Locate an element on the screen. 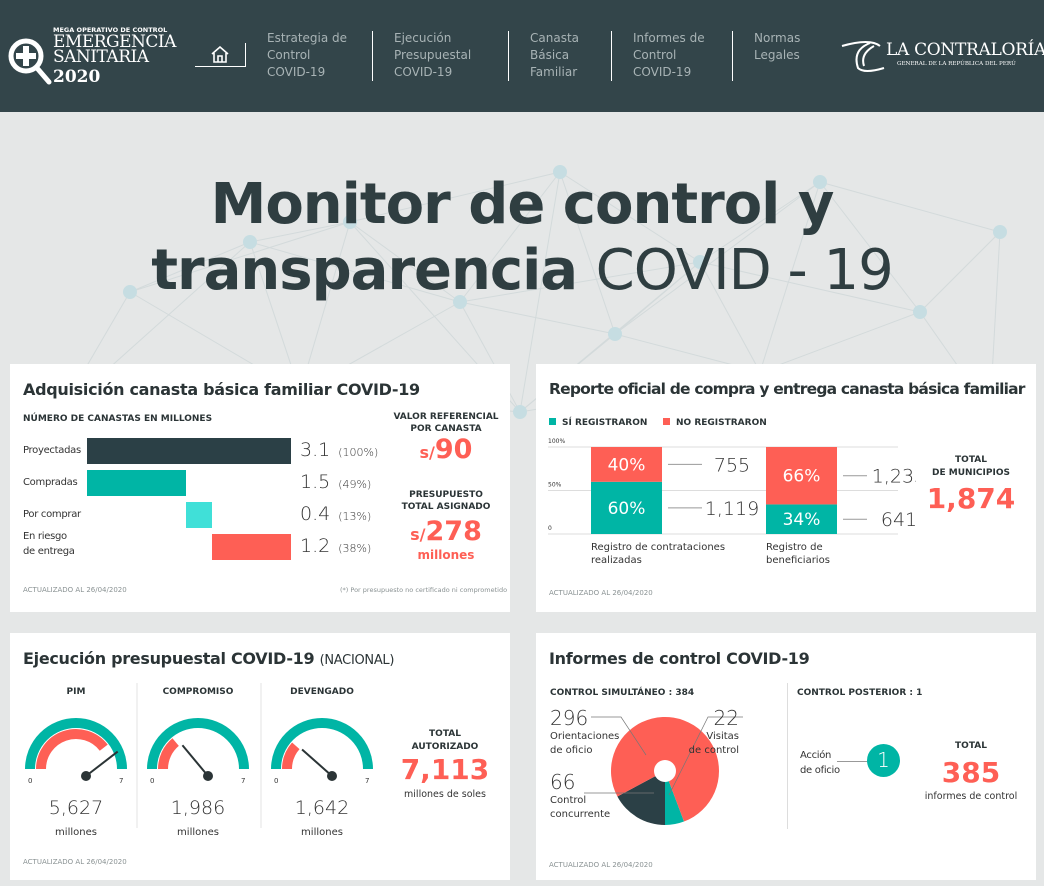 This screenshot has height=886, width=1044. bar-si-count: 1,119 is located at coordinates (732, 509).